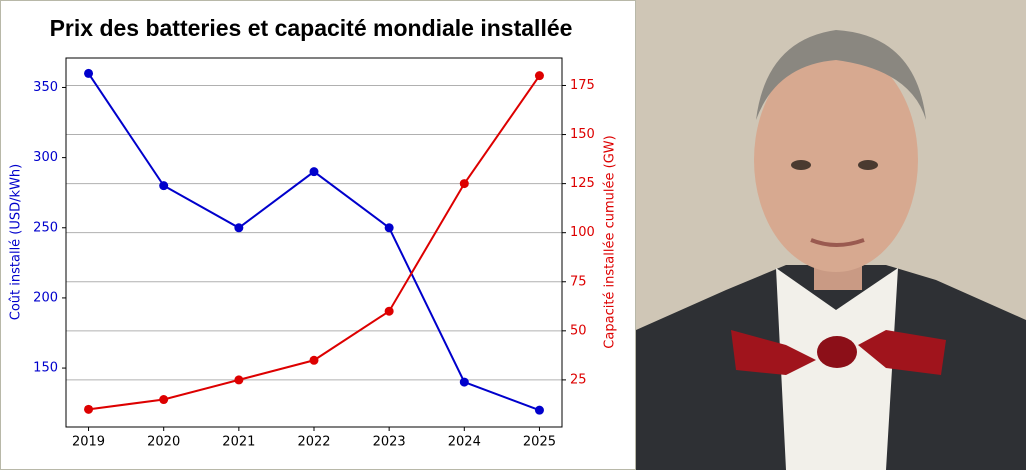  I want to click on x-tick-label: 2020, so click(163, 442).